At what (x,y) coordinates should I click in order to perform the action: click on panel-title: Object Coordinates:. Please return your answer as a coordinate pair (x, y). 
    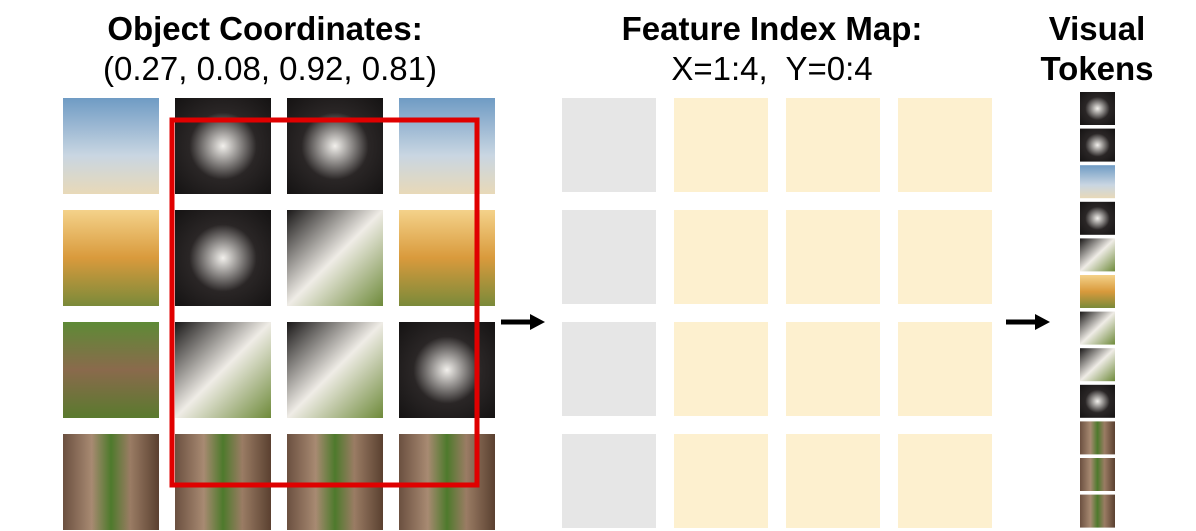
    Looking at the image, I should click on (264, 28).